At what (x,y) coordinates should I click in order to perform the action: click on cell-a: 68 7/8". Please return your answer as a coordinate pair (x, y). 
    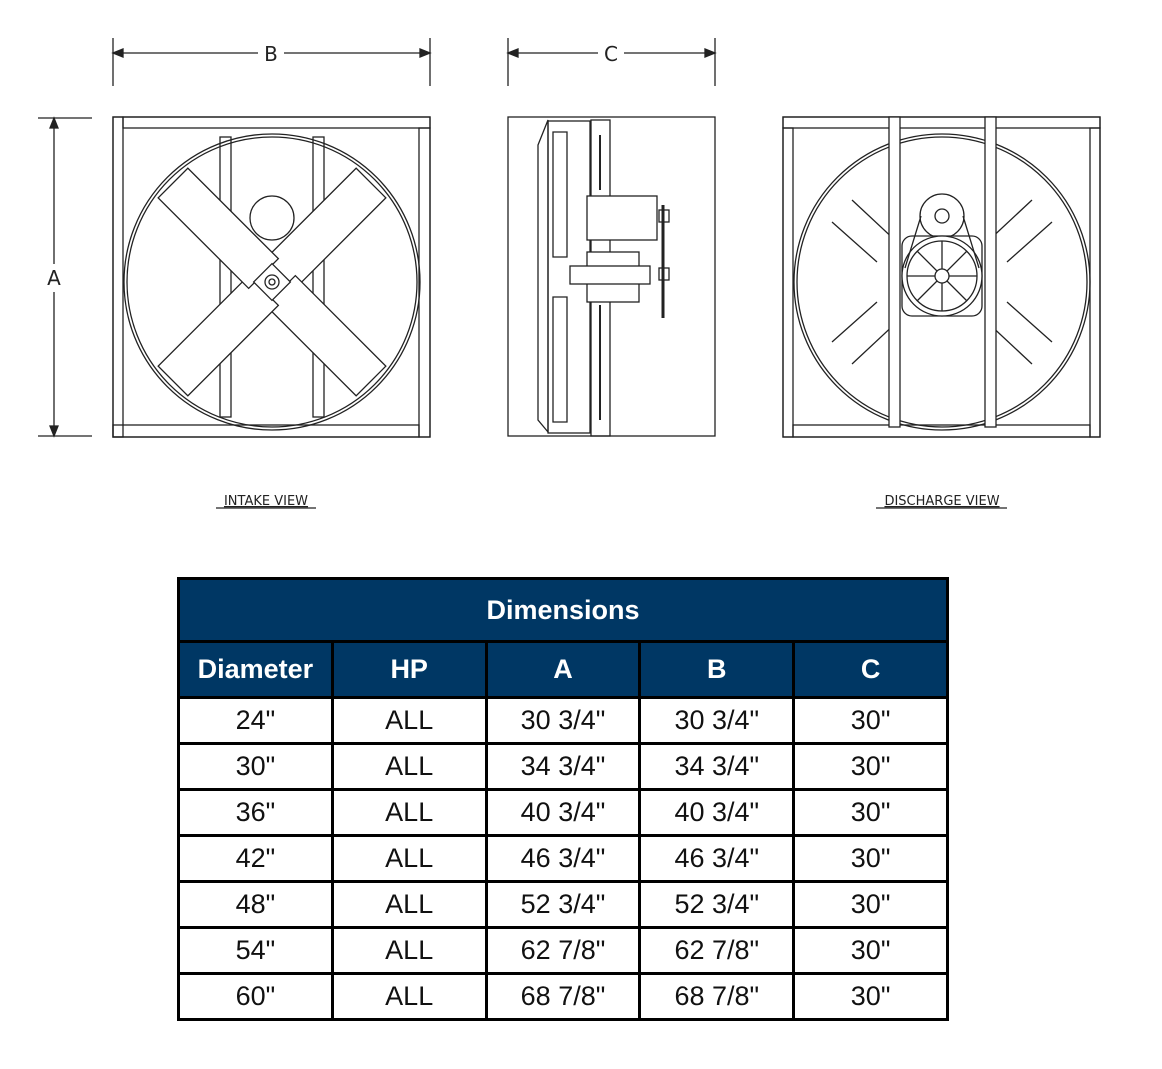
    Looking at the image, I should click on (563, 996).